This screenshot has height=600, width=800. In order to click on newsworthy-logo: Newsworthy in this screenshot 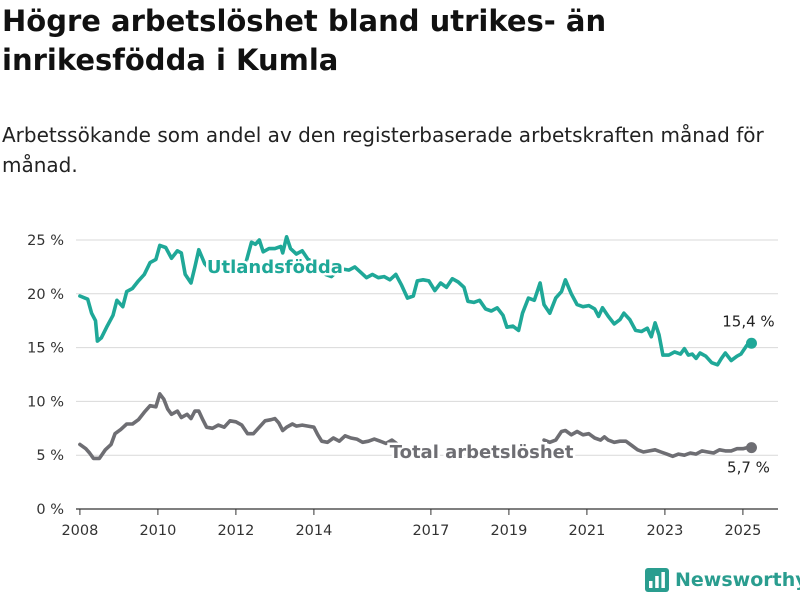, I will do `click(722, 580)`.